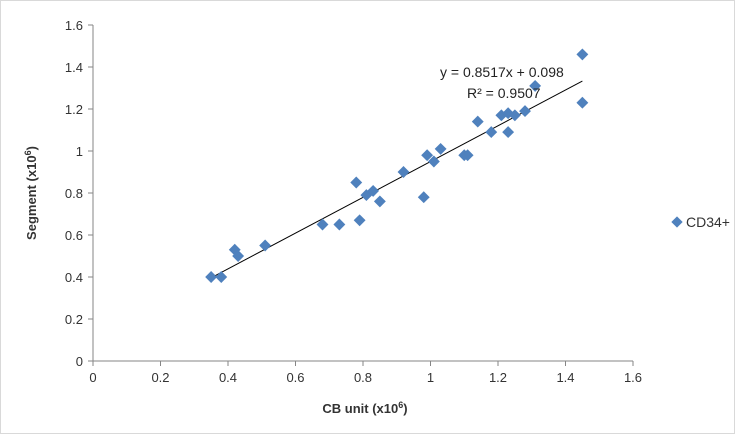 The image size is (735, 434). What do you see at coordinates (363, 377) in the screenshot?
I see `x-tick-label: 0.8` at bounding box center [363, 377].